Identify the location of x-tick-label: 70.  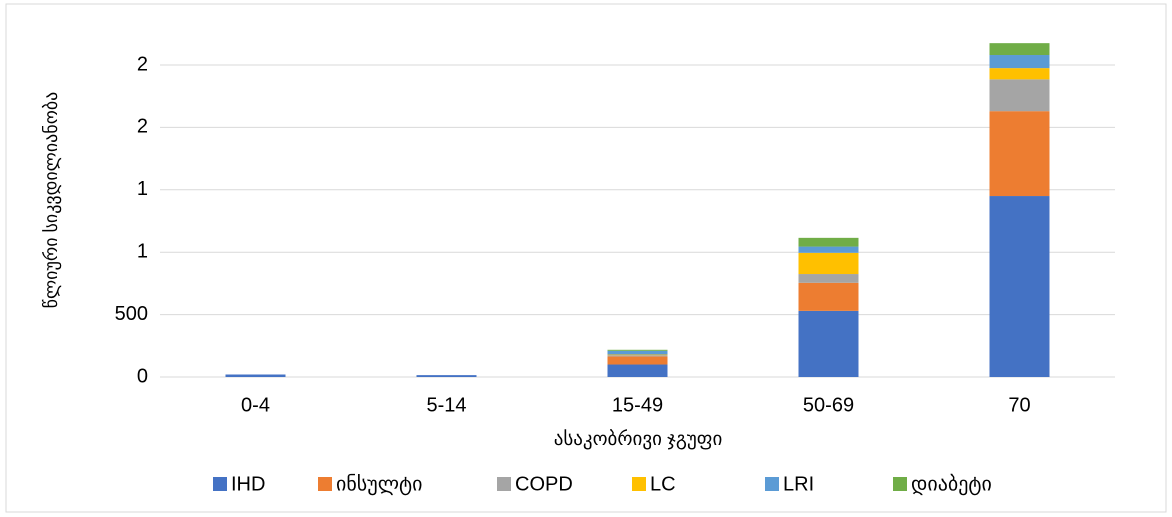
(1019, 405).